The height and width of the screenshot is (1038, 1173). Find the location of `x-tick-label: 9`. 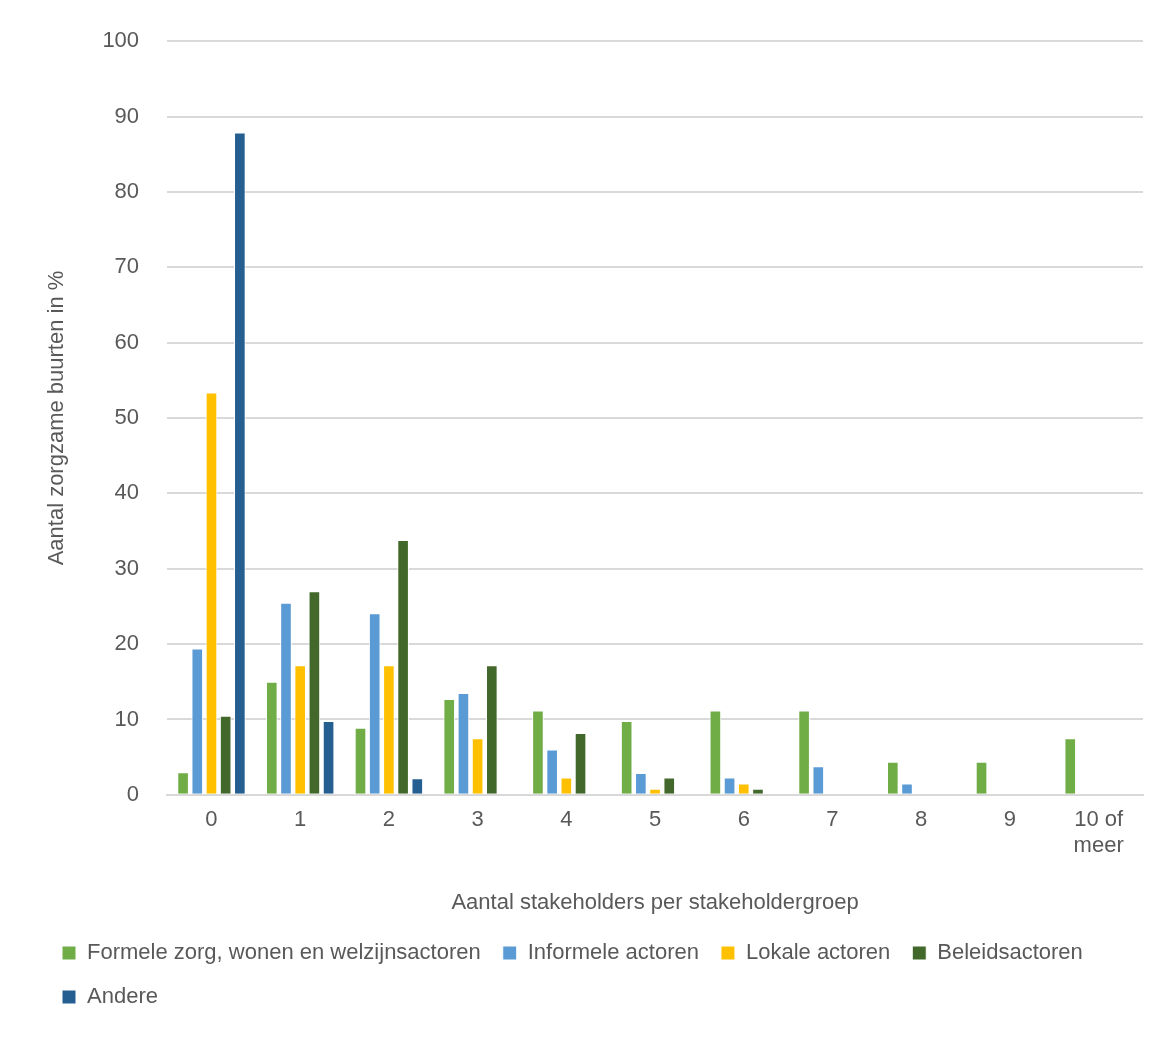

x-tick-label: 9 is located at coordinates (1010, 819).